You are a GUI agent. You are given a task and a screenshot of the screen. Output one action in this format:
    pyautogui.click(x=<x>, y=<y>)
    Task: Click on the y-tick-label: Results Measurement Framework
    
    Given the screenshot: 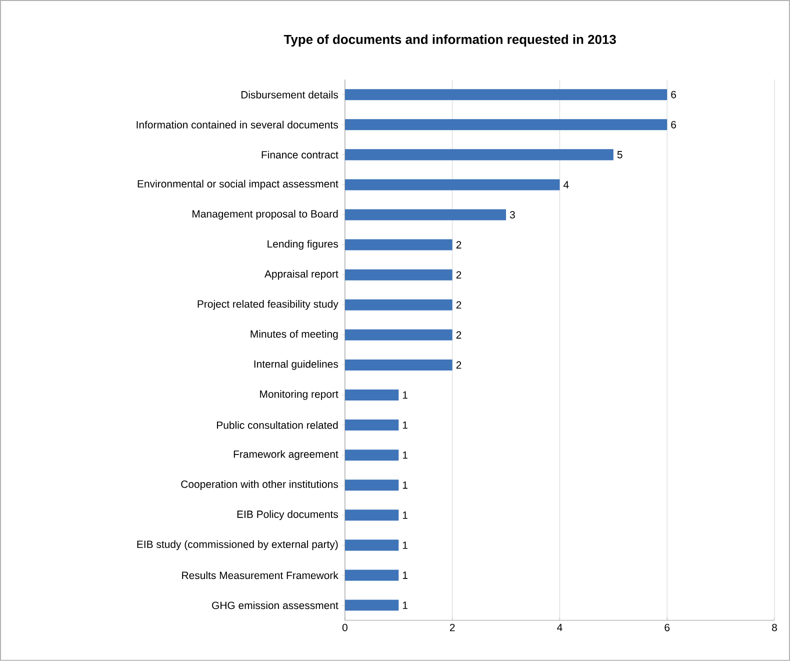 What is the action you would take?
    pyautogui.click(x=260, y=575)
    